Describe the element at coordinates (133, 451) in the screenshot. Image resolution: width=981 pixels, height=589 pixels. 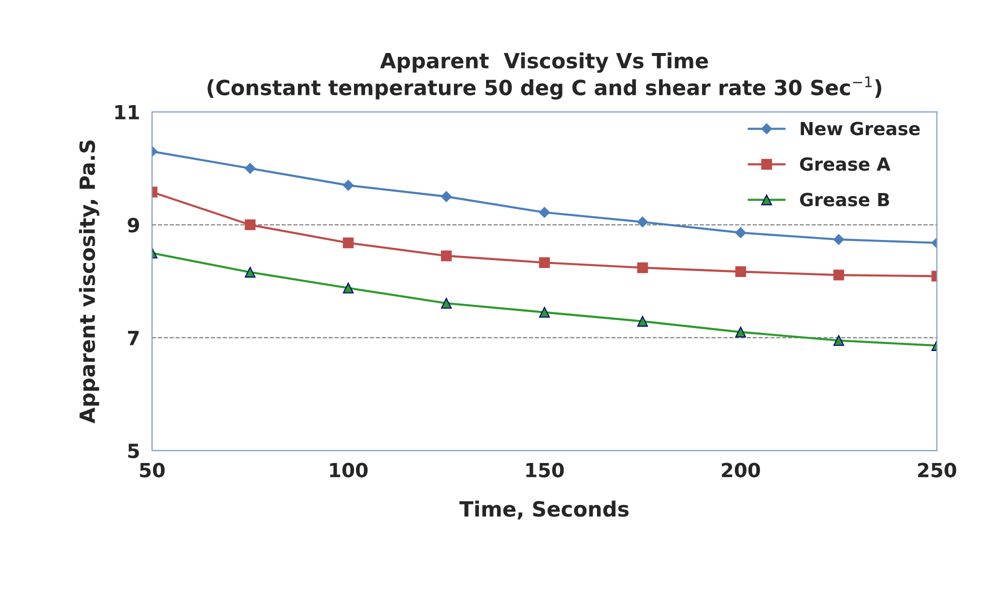
I see `y-tick-label: 5` at that location.